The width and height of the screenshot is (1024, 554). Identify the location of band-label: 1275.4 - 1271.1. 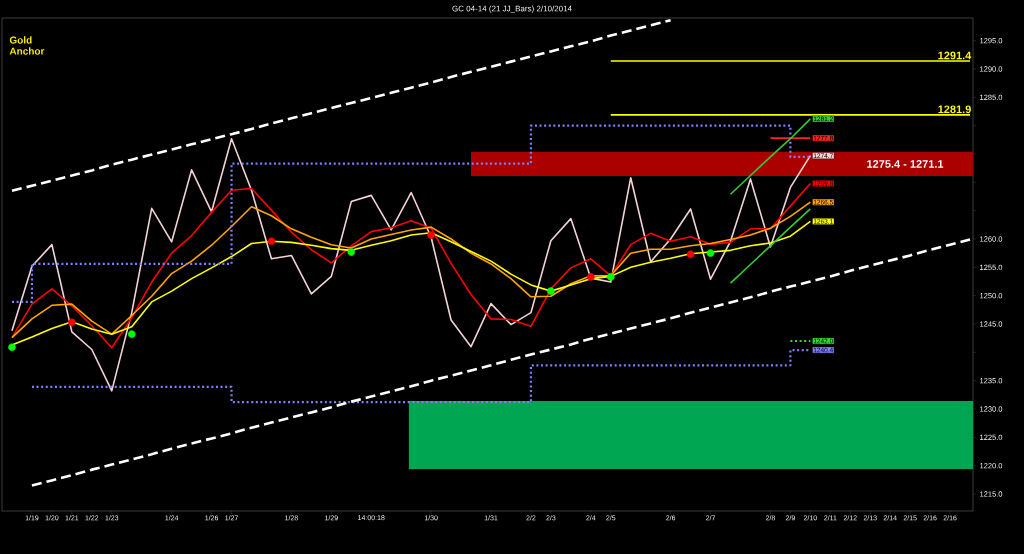
(905, 164).